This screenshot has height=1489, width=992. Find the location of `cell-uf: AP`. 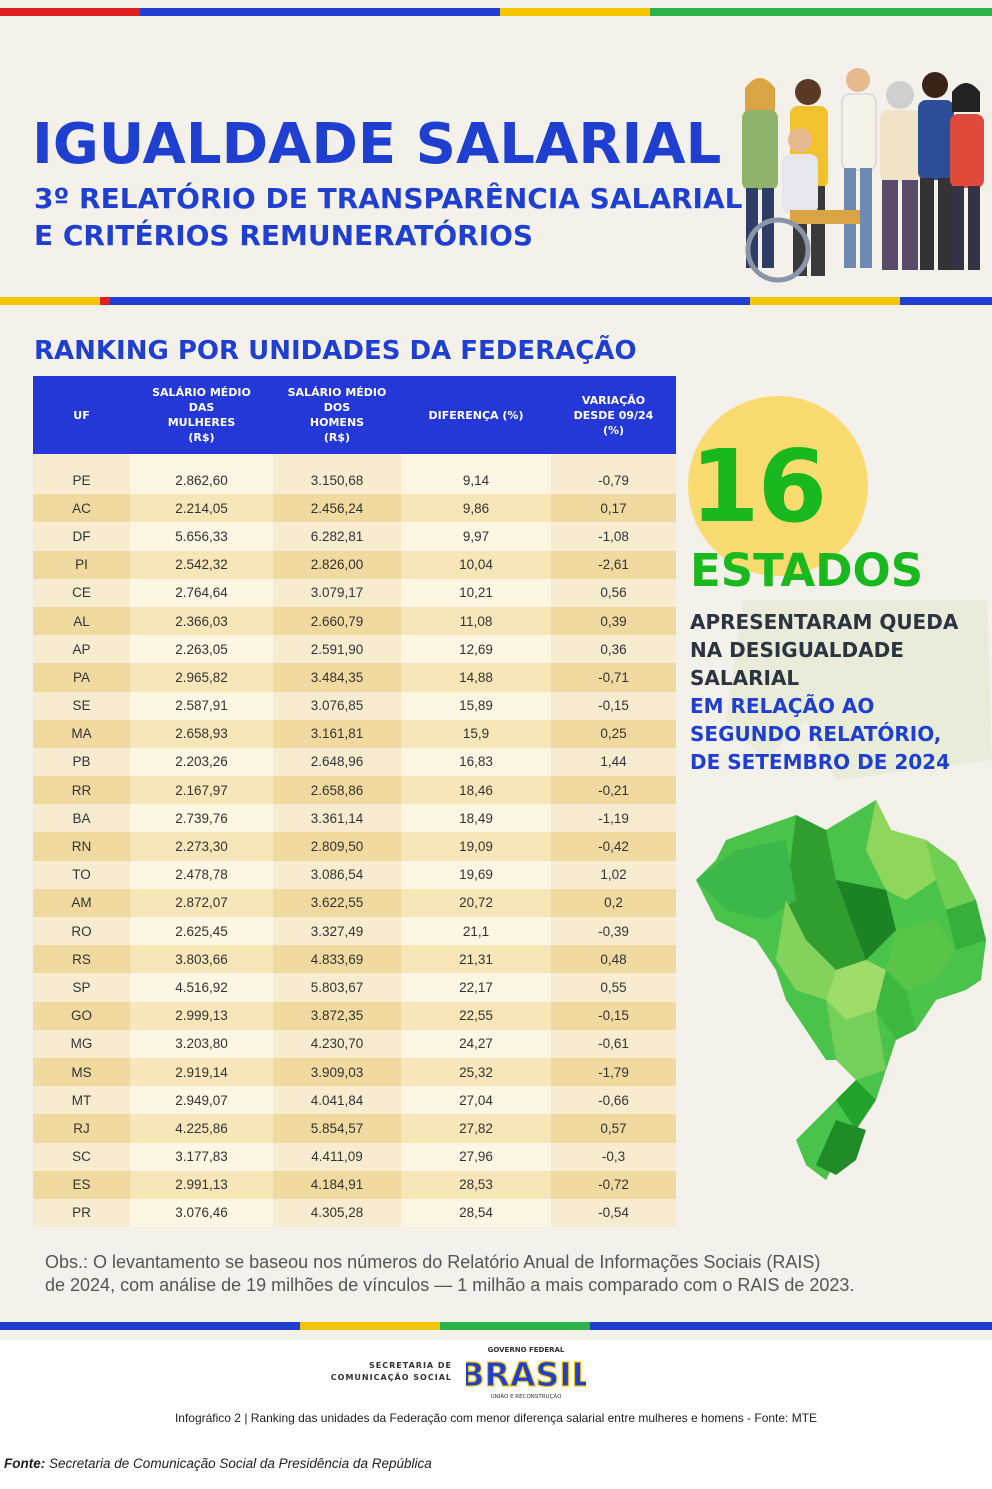

cell-uf: AP is located at coordinates (81, 649).